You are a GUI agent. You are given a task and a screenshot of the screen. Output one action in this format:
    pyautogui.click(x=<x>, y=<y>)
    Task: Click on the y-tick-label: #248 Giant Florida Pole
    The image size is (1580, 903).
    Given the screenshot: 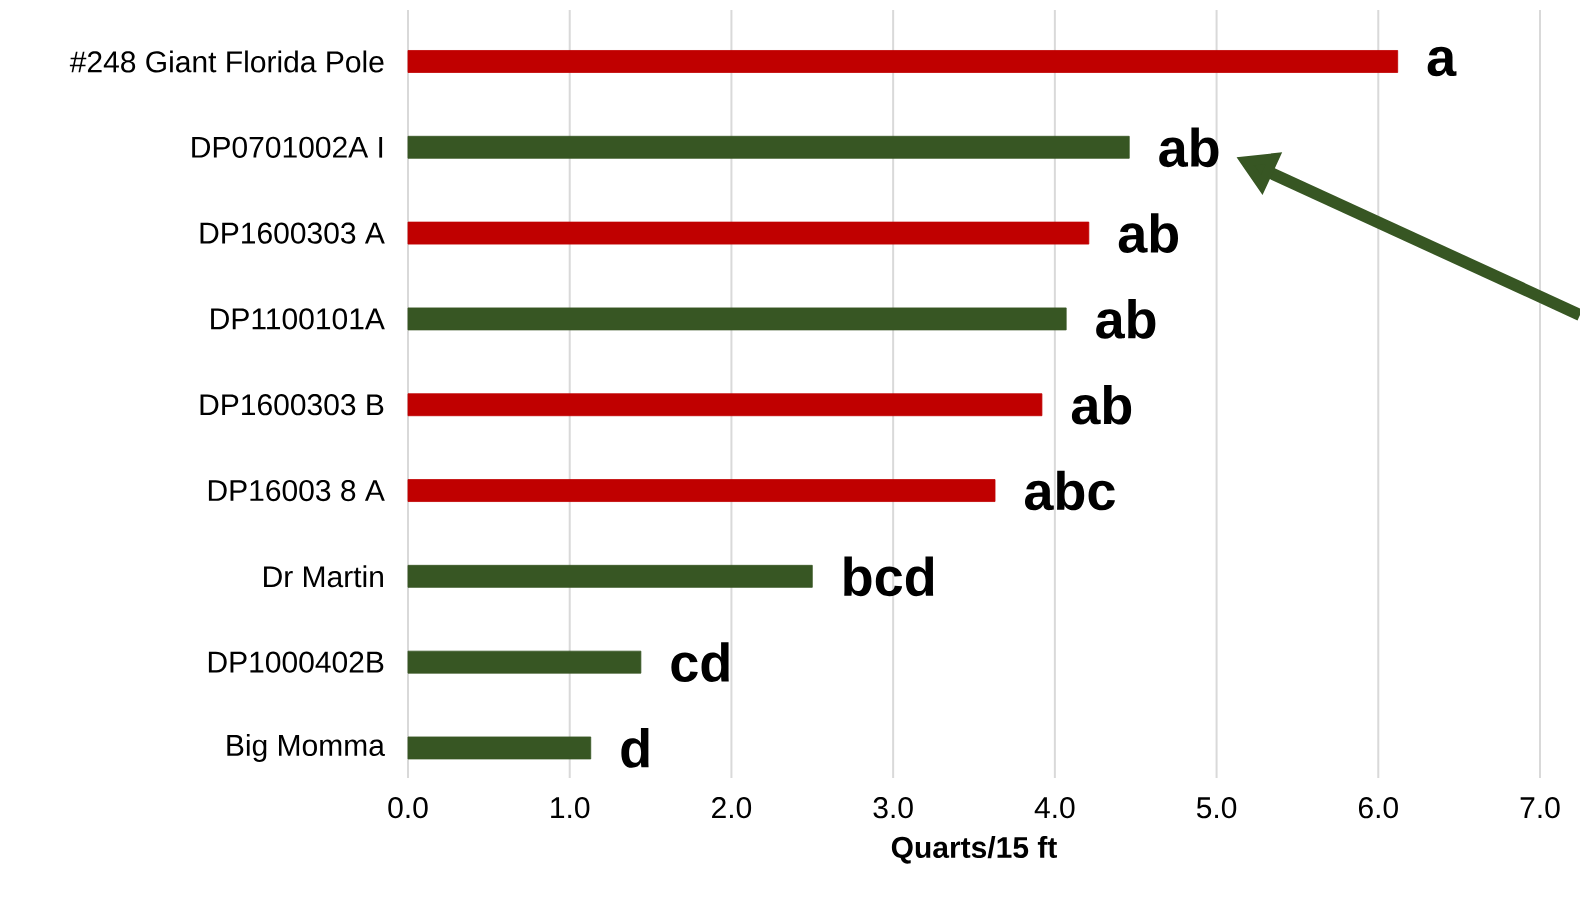 What is the action you would take?
    pyautogui.click(x=226, y=61)
    